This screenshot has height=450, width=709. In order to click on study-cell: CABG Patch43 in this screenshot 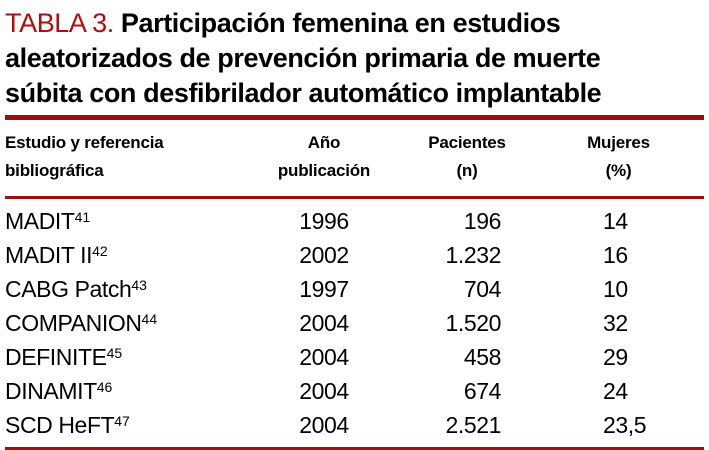, I will do `click(125, 289)`.